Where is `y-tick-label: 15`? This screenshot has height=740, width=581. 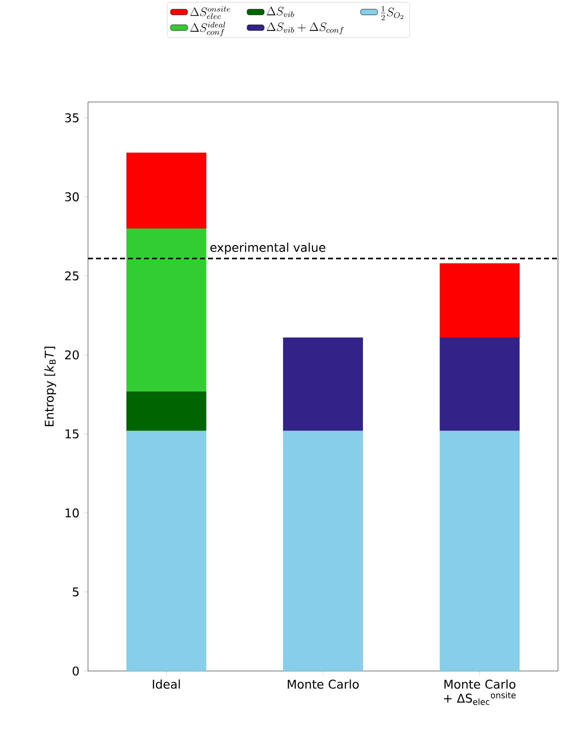 y-tick-label: 15 is located at coordinates (72, 433).